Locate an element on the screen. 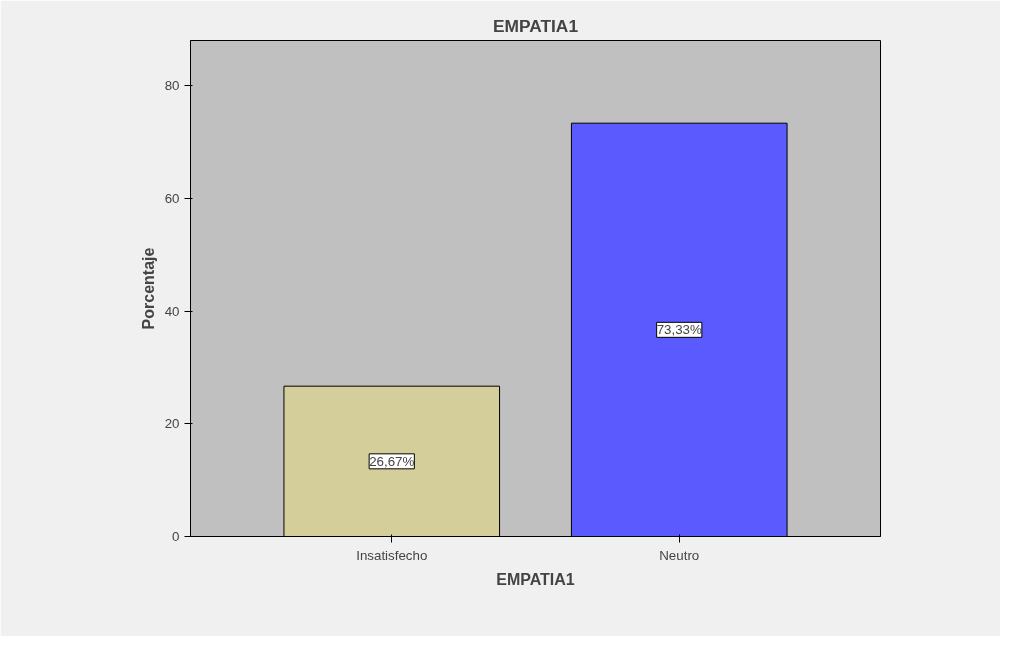 Image resolution: width=1011 pixels, height=646 pixels. y-tick-label: 40 is located at coordinates (172, 311).